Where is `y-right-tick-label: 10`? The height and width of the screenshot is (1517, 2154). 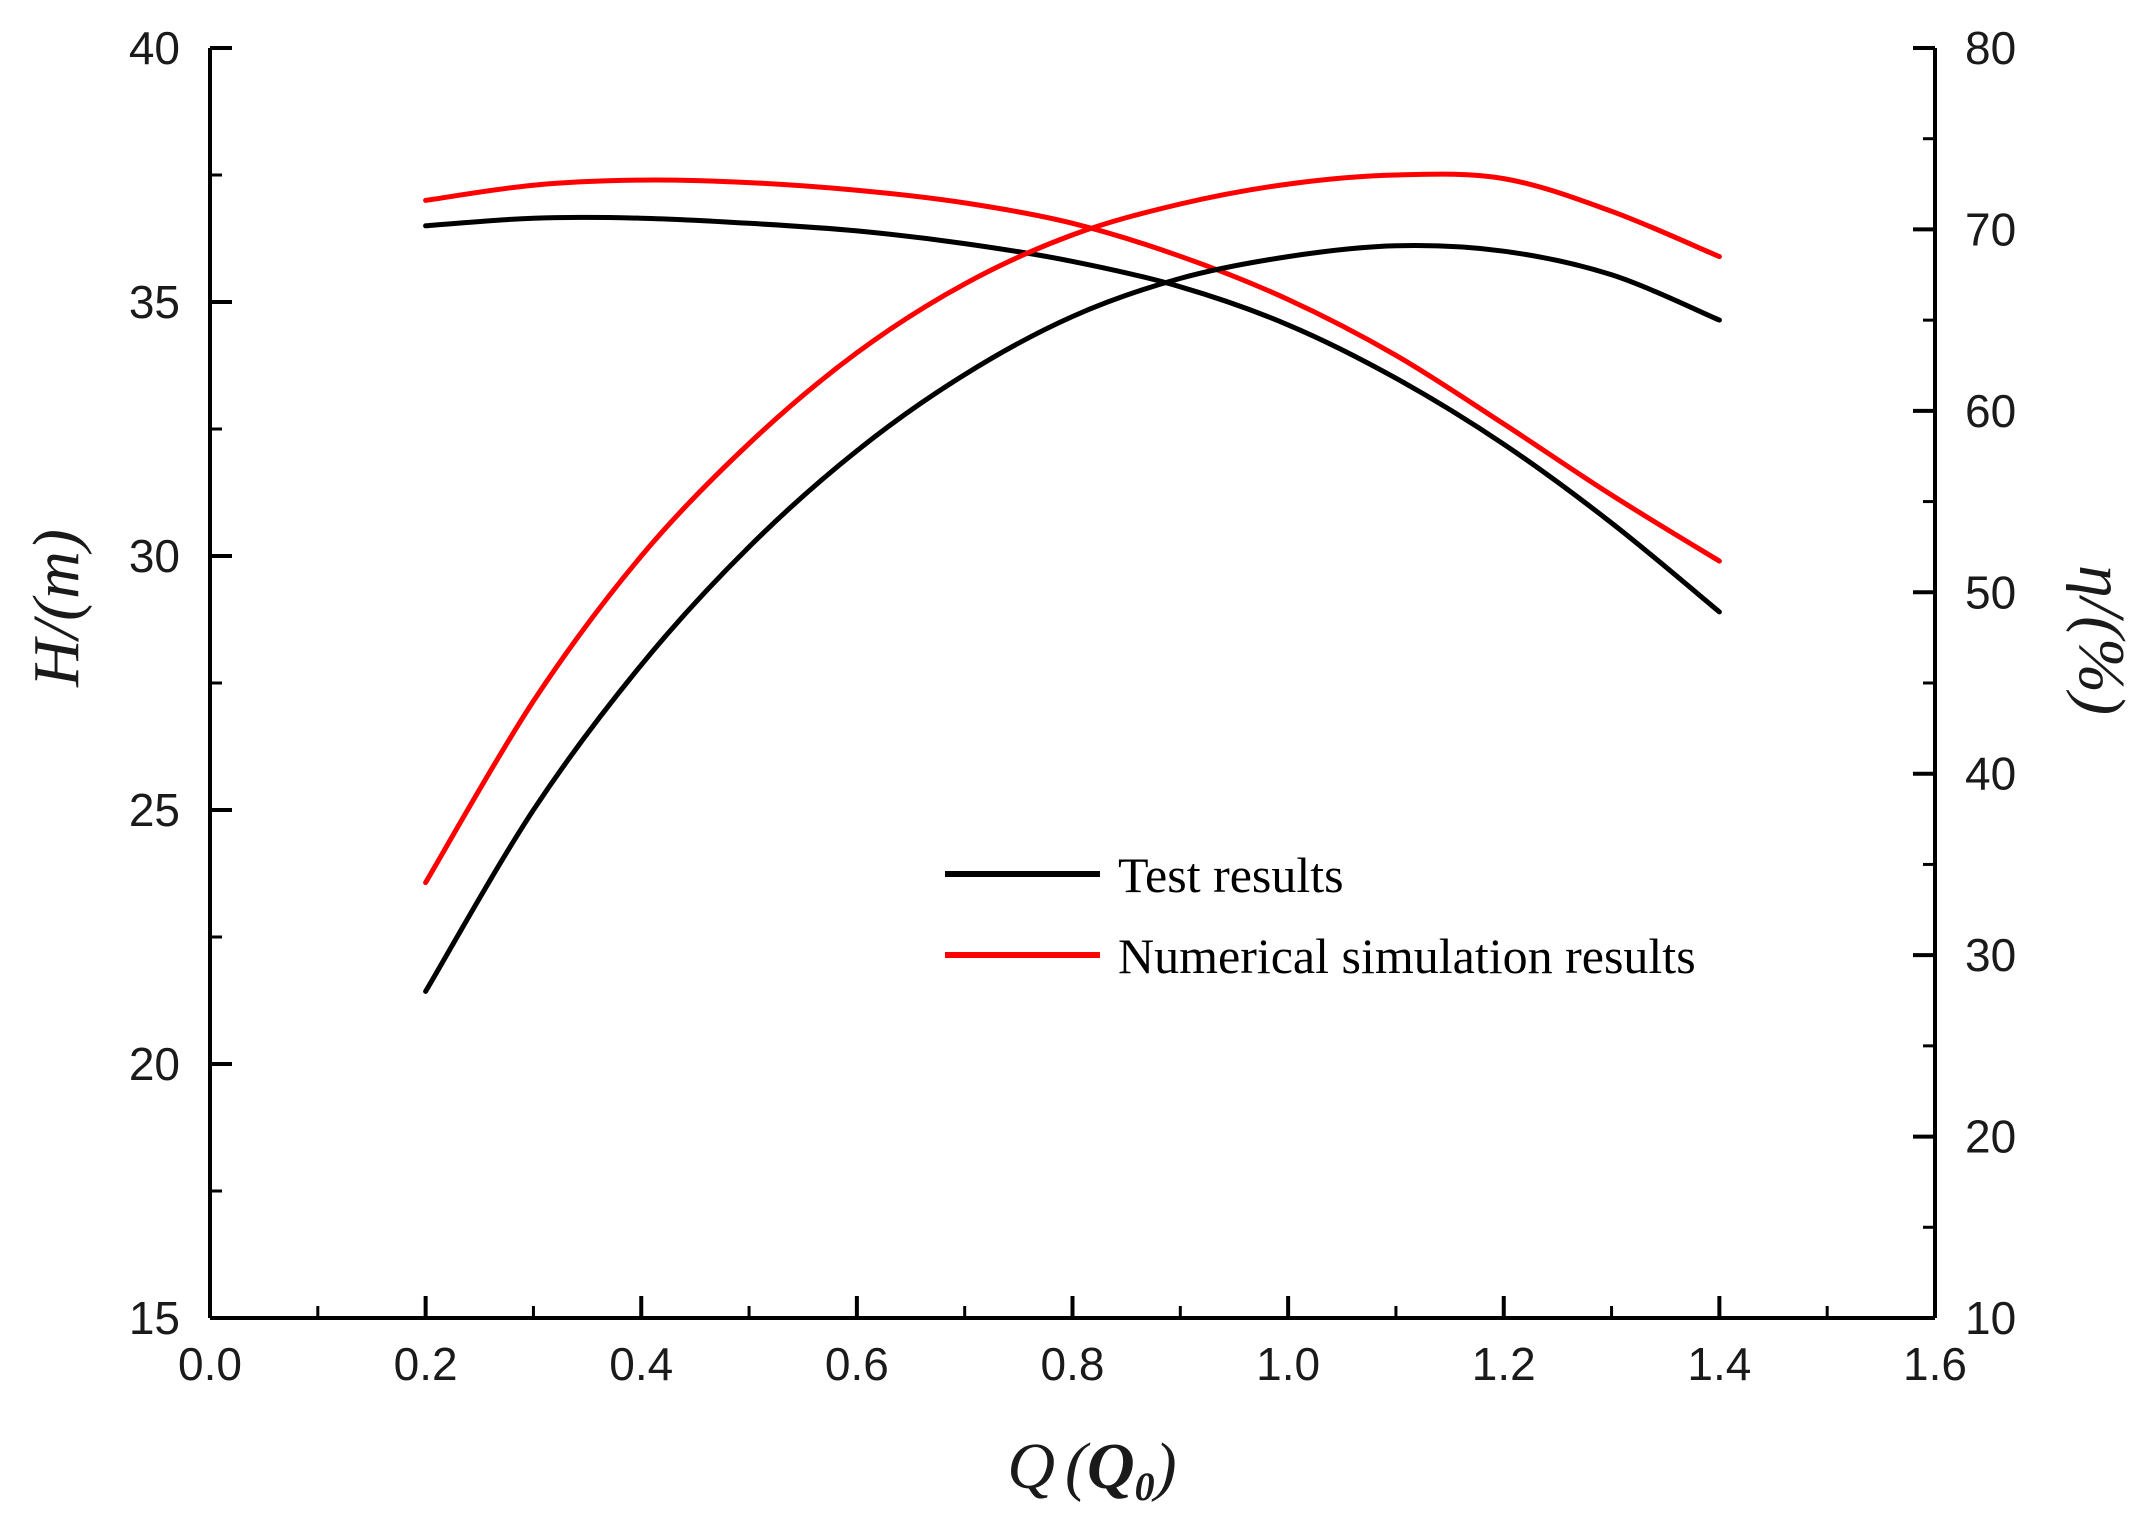
y-right-tick-label: 10 is located at coordinates (1990, 1318).